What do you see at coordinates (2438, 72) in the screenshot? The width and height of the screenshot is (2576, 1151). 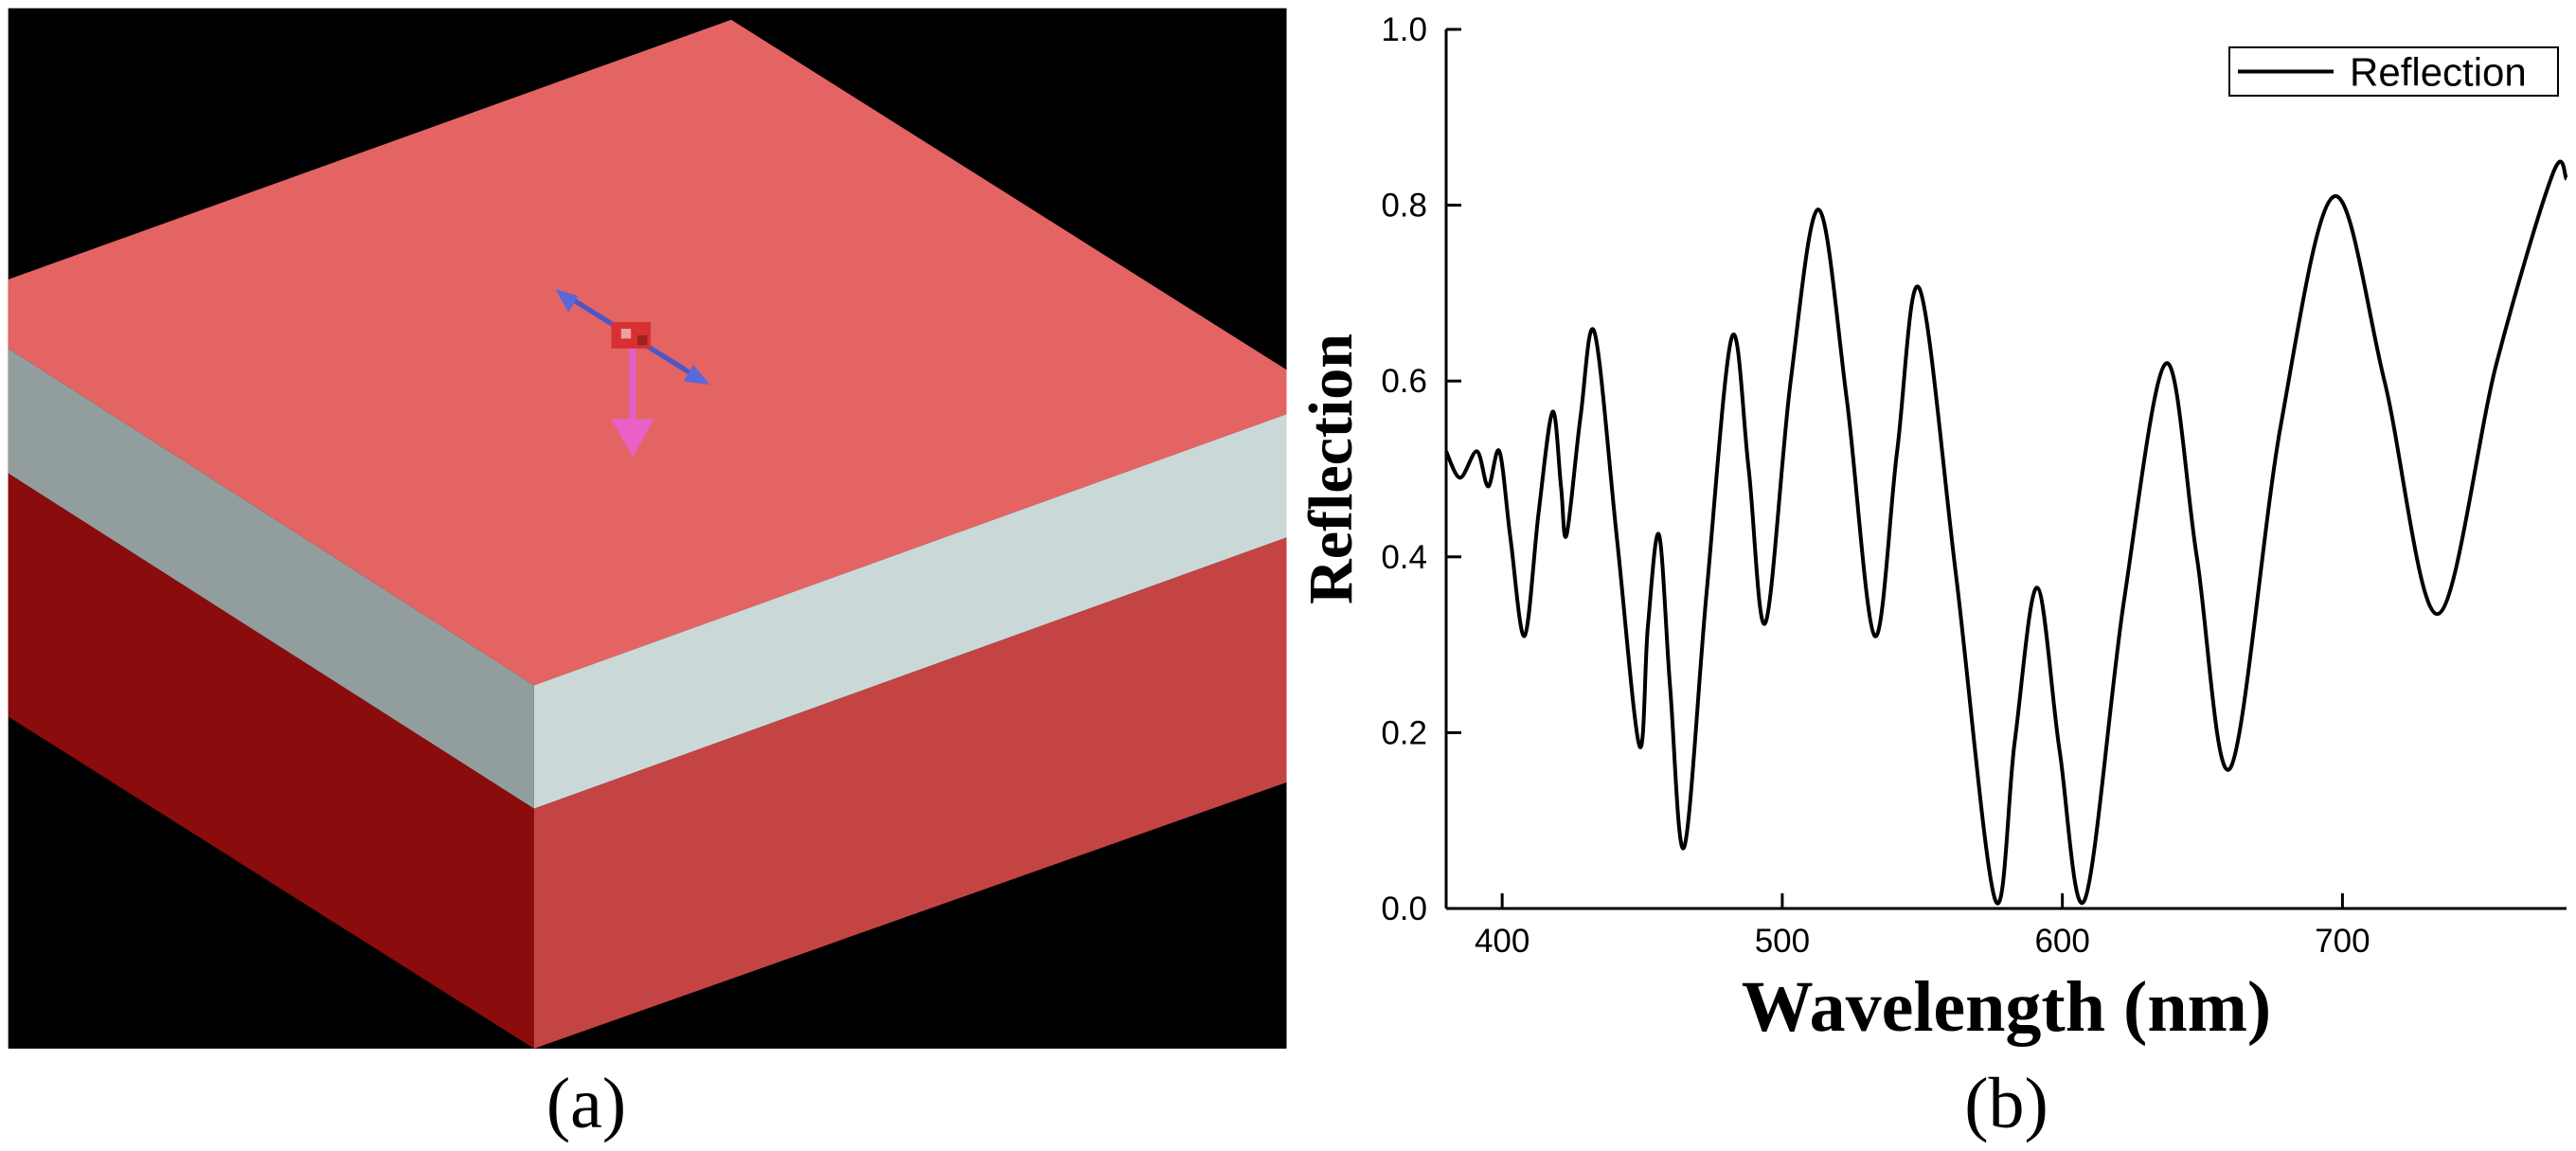 I see `legend-label: Reflection` at bounding box center [2438, 72].